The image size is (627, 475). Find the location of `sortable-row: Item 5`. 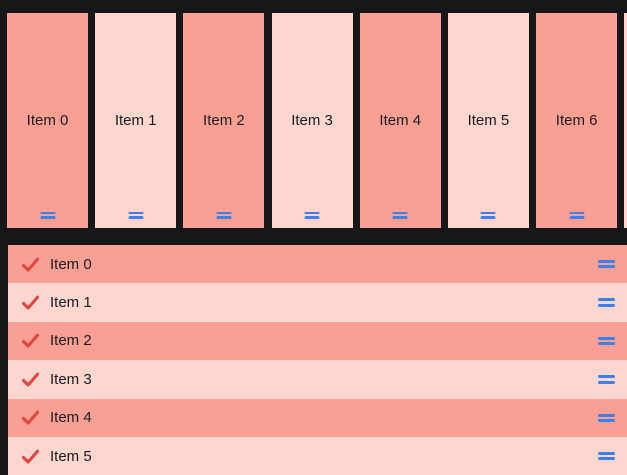

sortable-row: Item 5 is located at coordinates (317, 455).